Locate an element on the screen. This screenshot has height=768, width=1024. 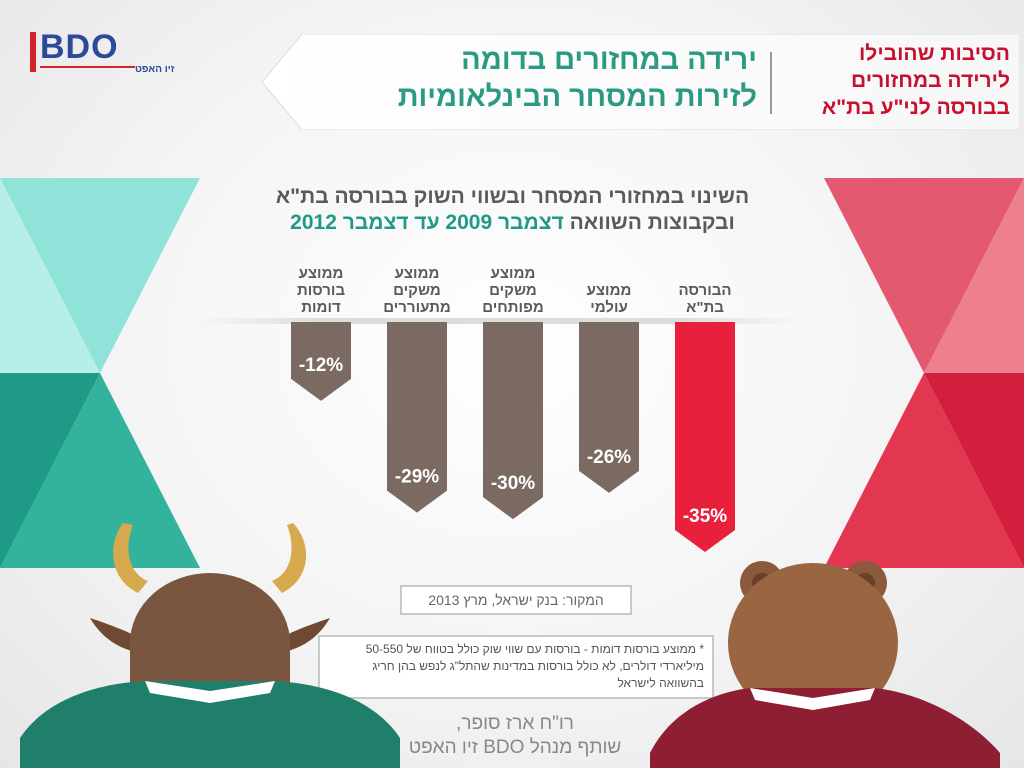
bar-value-label-4: -29% is located at coordinates (417, 477).